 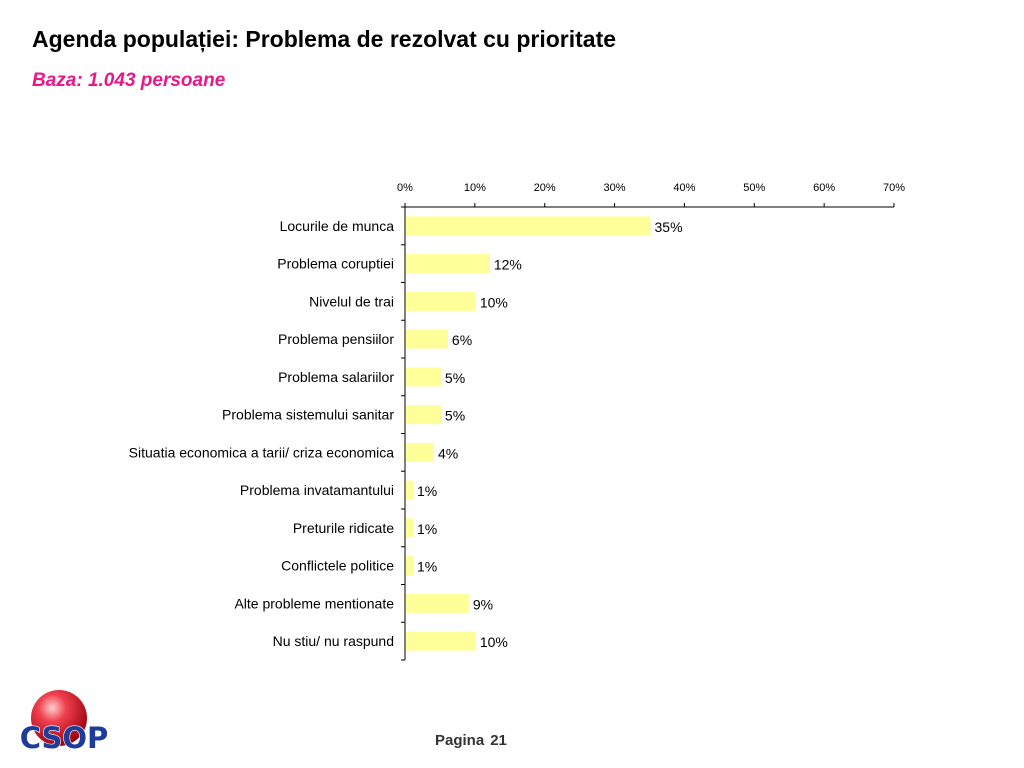 What do you see at coordinates (462, 340) in the screenshot?
I see `data-label: 6%` at bounding box center [462, 340].